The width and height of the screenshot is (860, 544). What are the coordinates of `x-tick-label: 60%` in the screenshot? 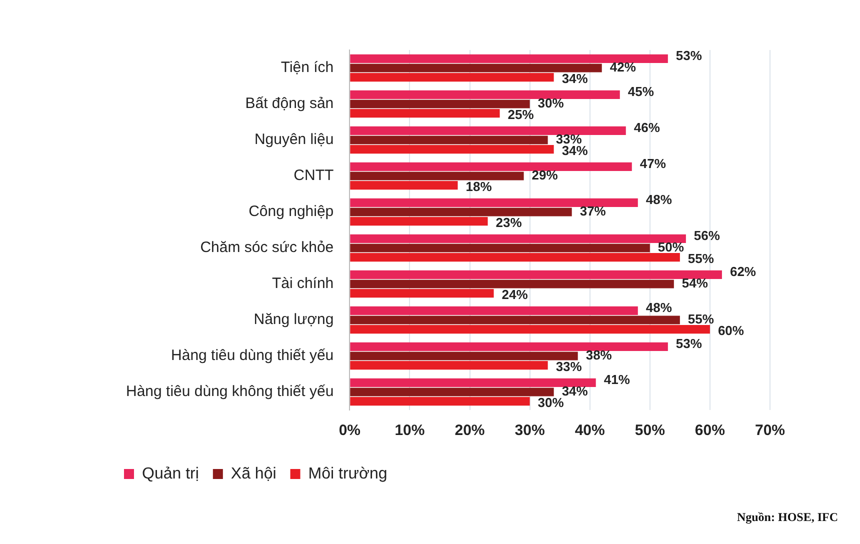 It's located at (709, 431).